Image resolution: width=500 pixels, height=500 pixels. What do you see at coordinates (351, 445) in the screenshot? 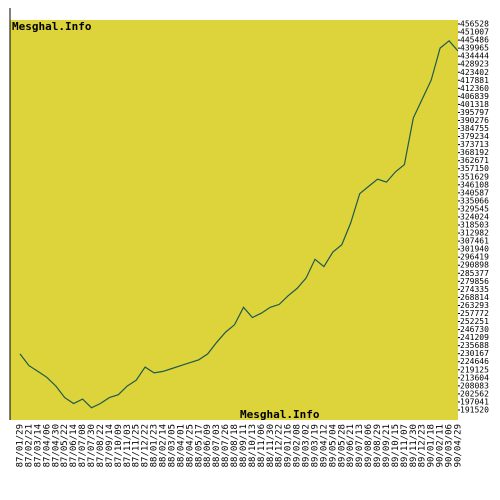
I see `x-tick-label: 89/06/21` at bounding box center [351, 445].